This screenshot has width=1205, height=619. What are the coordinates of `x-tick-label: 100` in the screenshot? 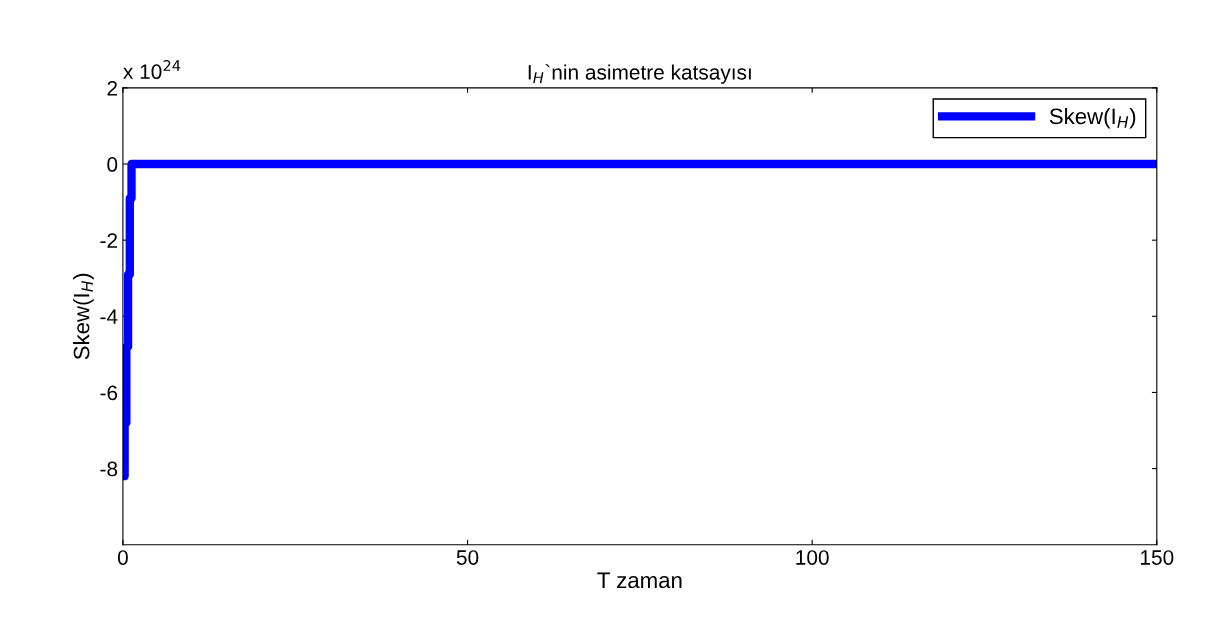 It's located at (812, 557).